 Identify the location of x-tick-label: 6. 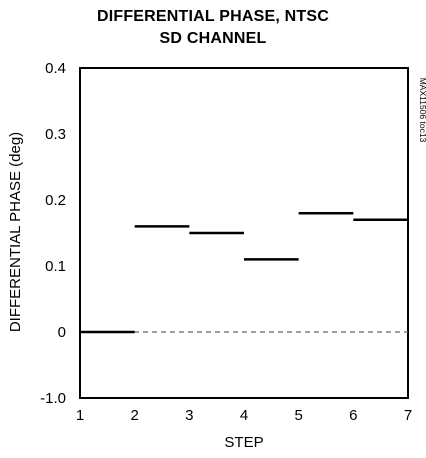
(353, 415).